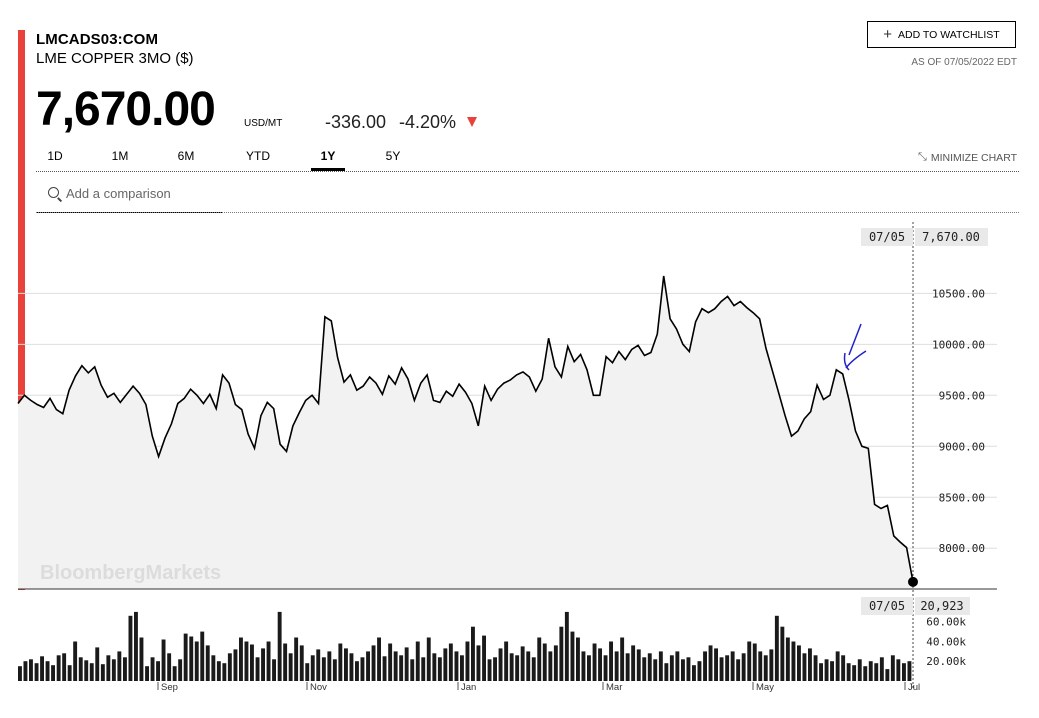  What do you see at coordinates (964, 62) in the screenshot?
I see `as-of-timestamp: AS OF 07/05/2022 EDT` at bounding box center [964, 62].